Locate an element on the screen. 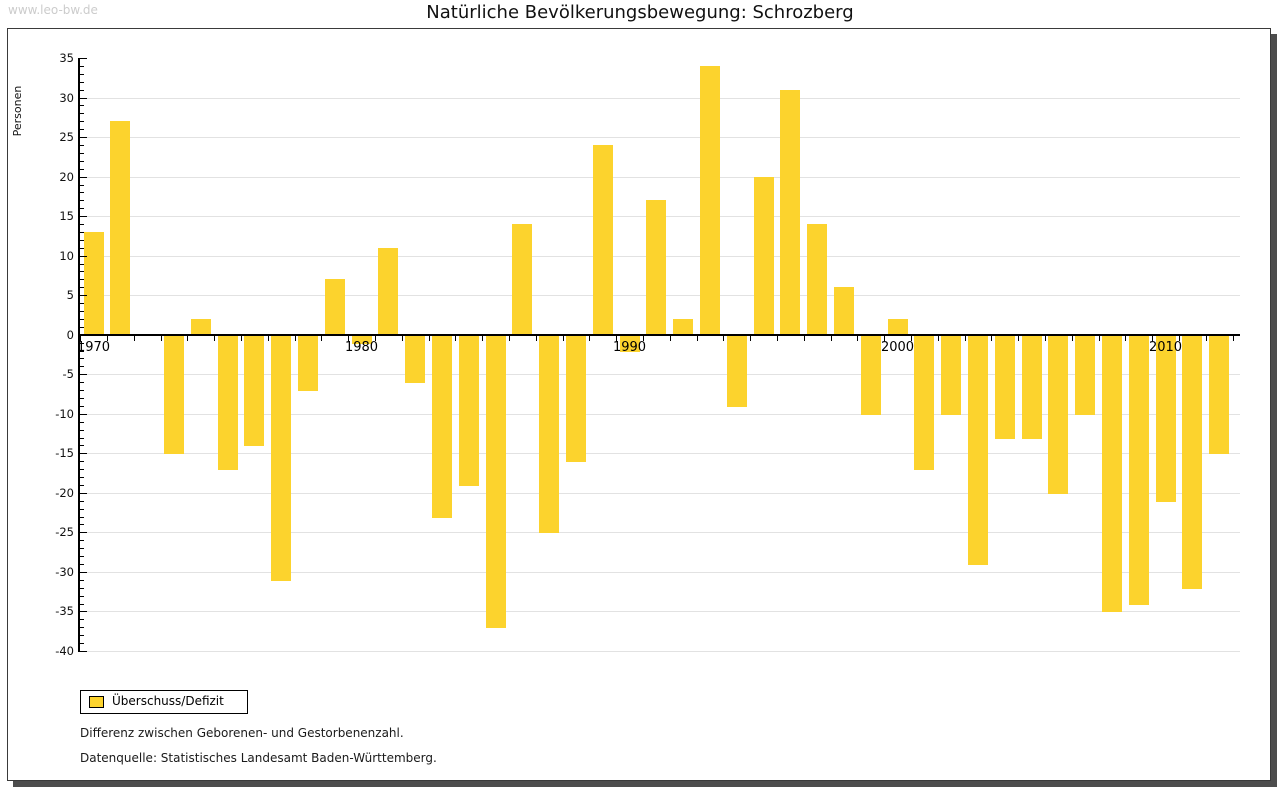 The image size is (1280, 791). y-tick-label-5: 5 is located at coordinates (70, 295).